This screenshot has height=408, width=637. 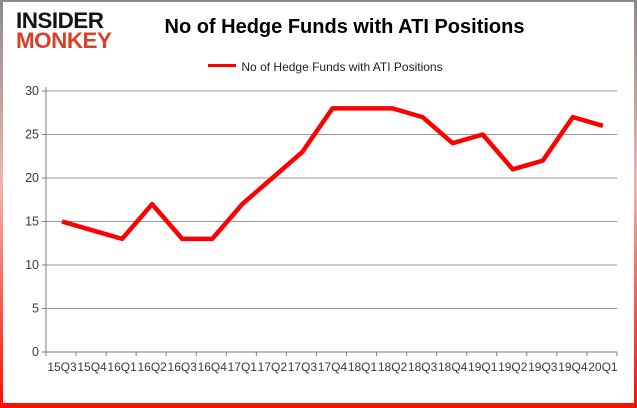 I want to click on x-tick-label: 17Q3, so click(x=303, y=367).